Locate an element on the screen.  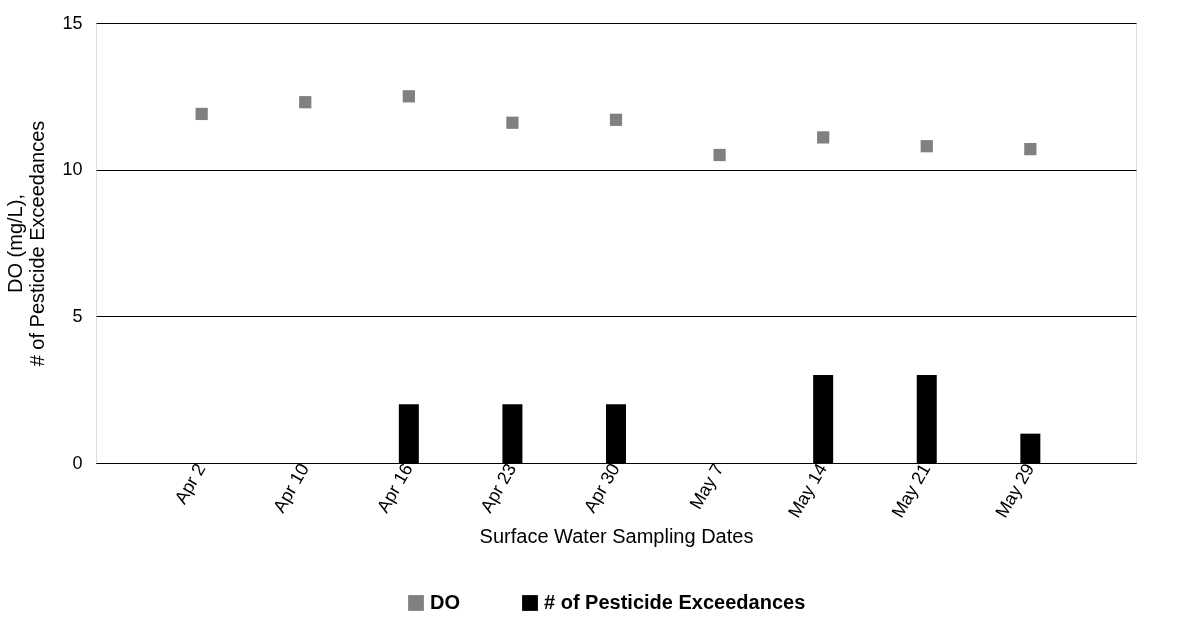
y-axis-title: DO (mg/L), # of Pesticide Exceedances is located at coordinates (26, 243).